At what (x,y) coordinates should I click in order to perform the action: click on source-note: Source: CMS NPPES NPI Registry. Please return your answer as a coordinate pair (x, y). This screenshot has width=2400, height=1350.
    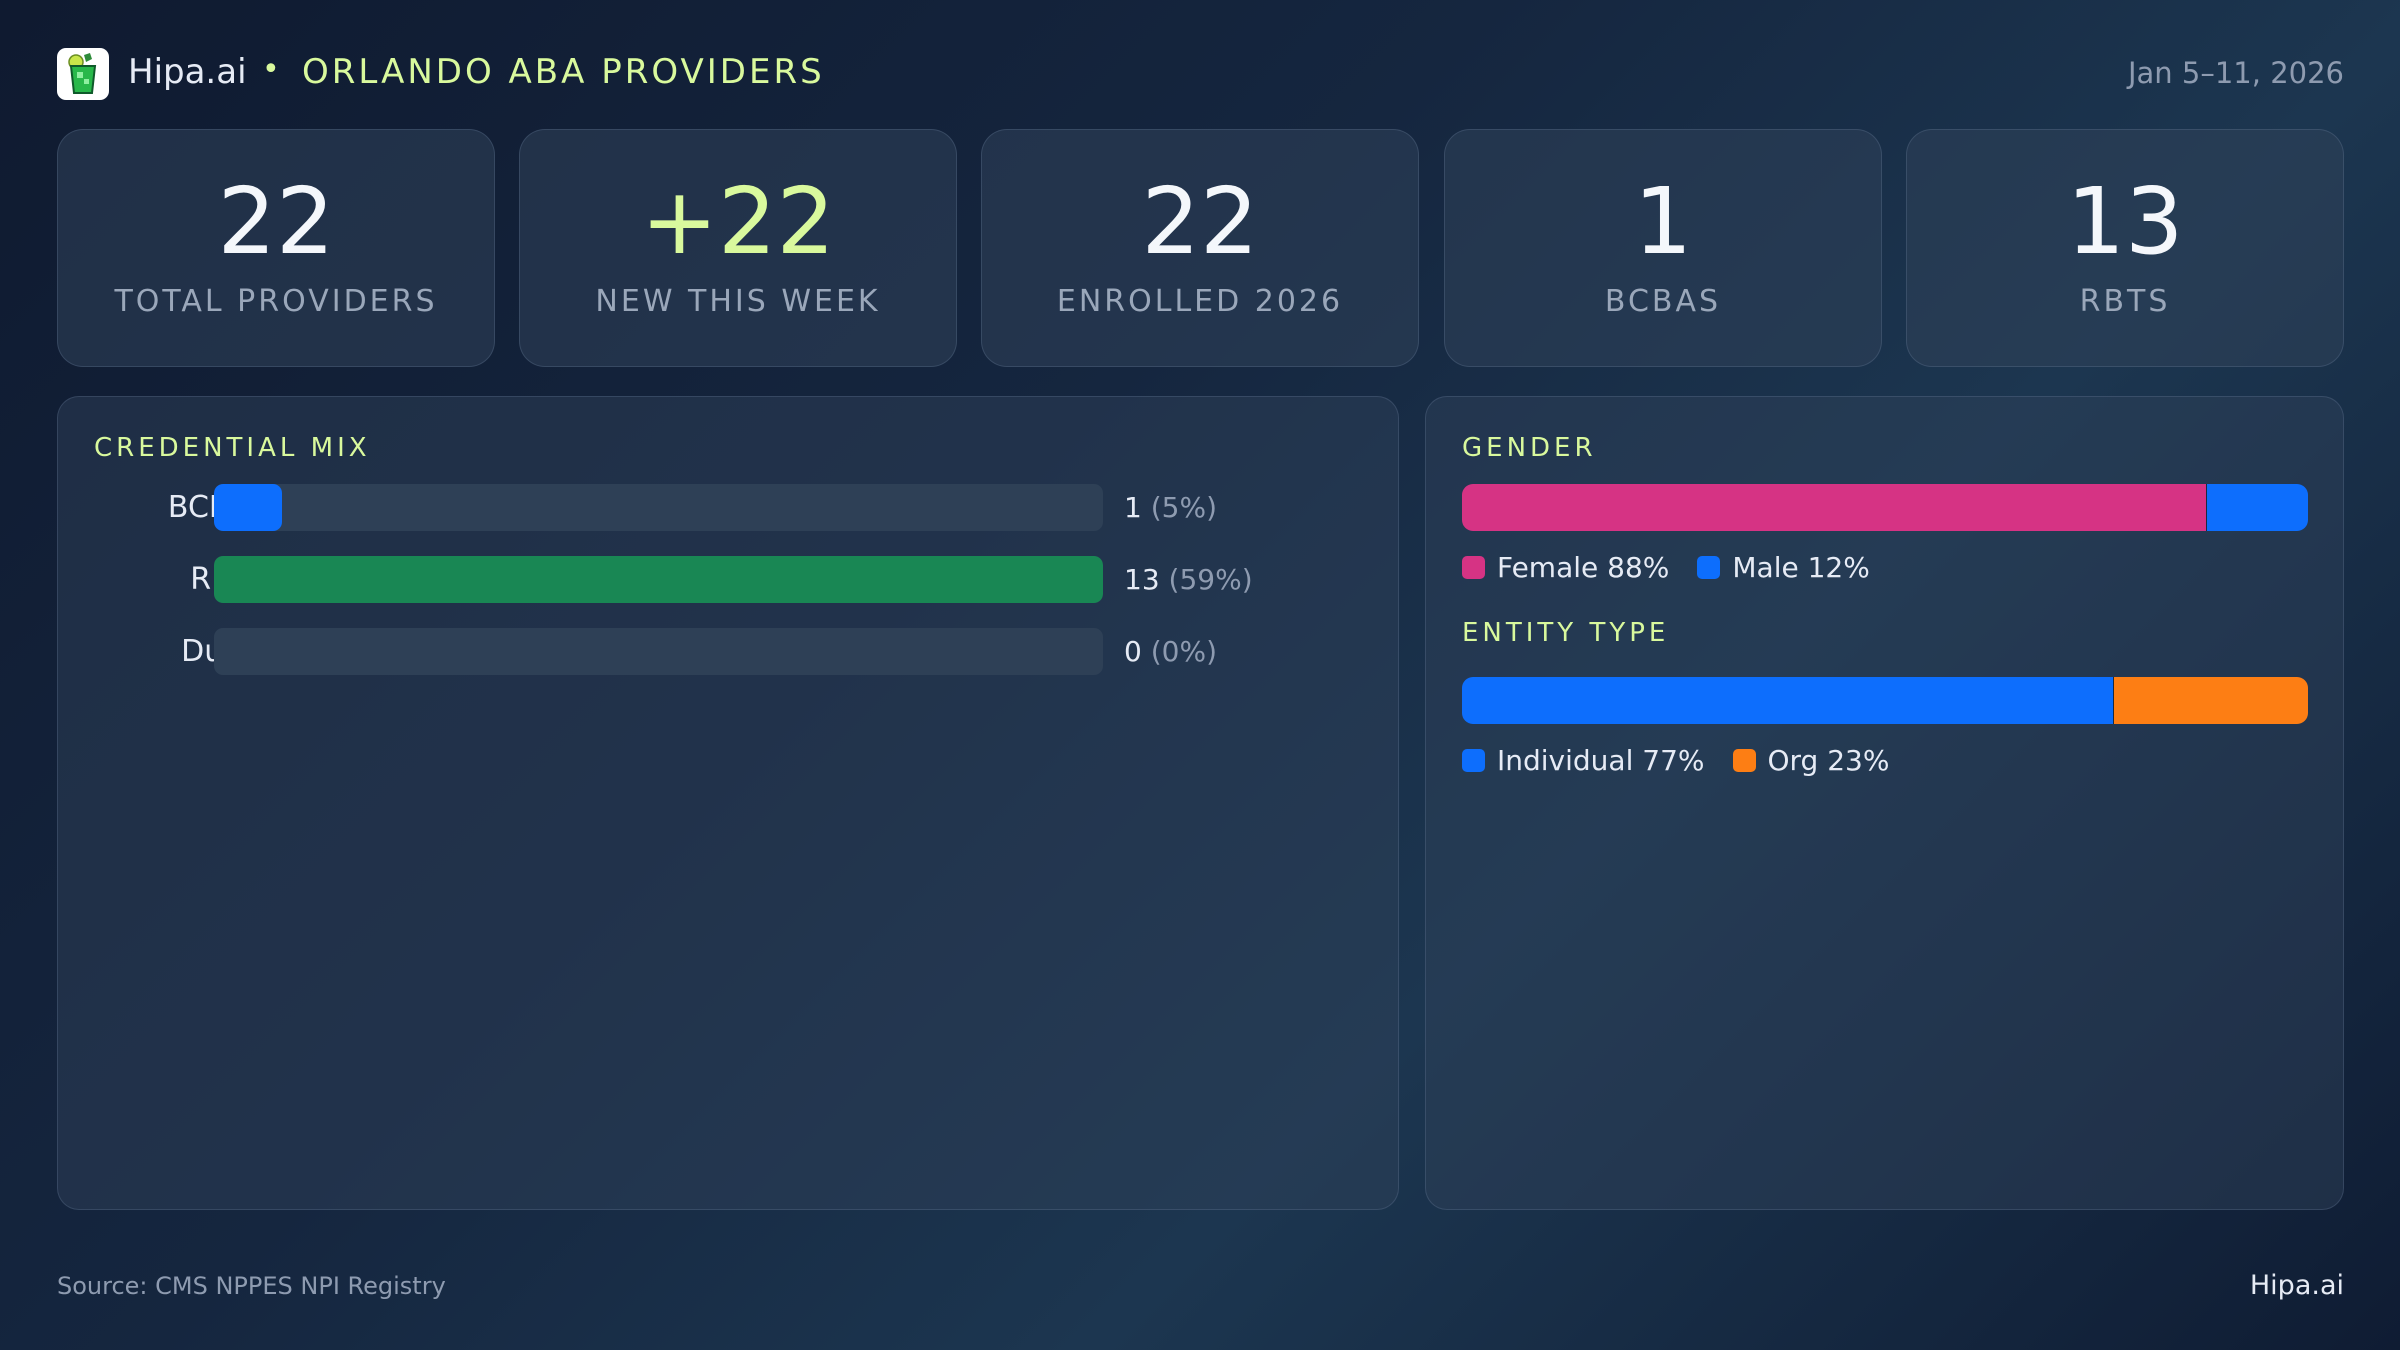
    Looking at the image, I should click on (251, 1286).